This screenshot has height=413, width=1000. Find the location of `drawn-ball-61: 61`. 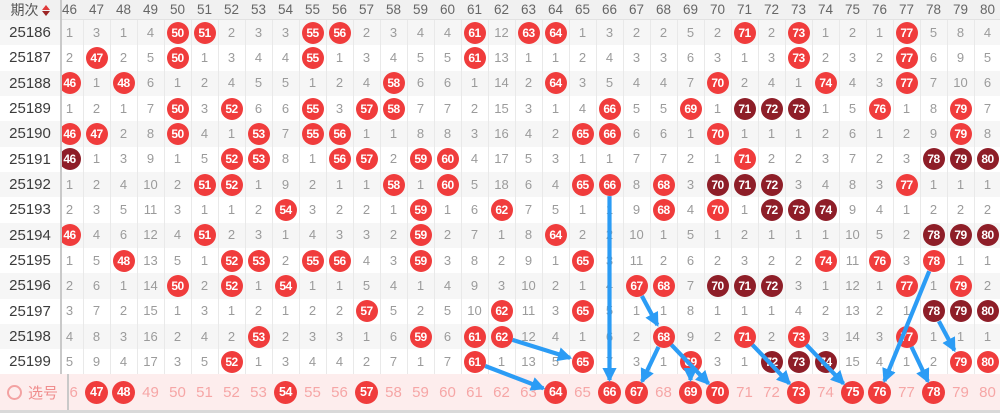

drawn-ball-61: 61 is located at coordinates (474, 32).